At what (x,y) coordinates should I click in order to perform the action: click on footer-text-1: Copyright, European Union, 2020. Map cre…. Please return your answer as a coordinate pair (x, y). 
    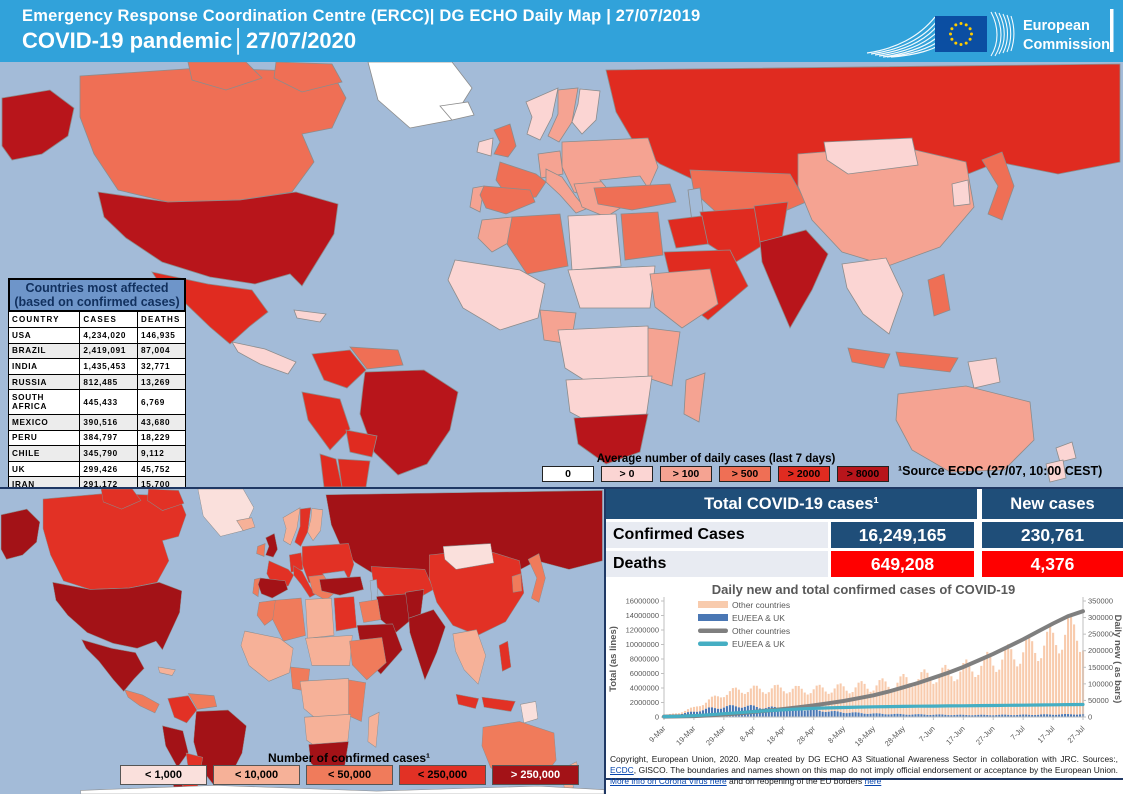
    Looking at the image, I should click on (864, 759).